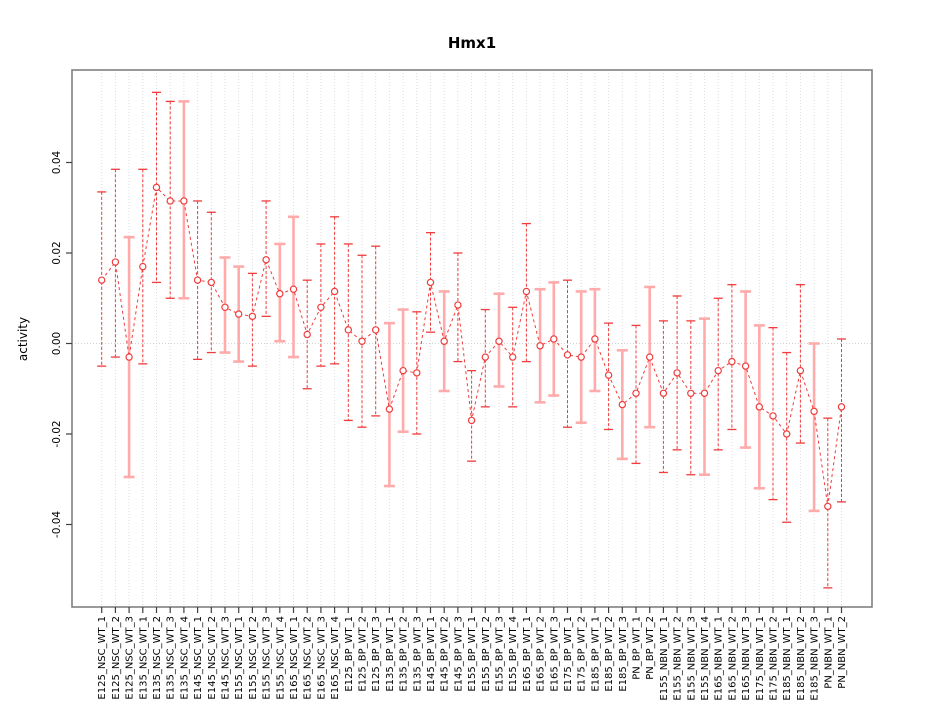 Image resolution: width=945 pixels, height=720 pixels. Describe the element at coordinates (294, 658) in the screenshot. I see `x-tick-label: E165_NSC_WT_1` at that location.